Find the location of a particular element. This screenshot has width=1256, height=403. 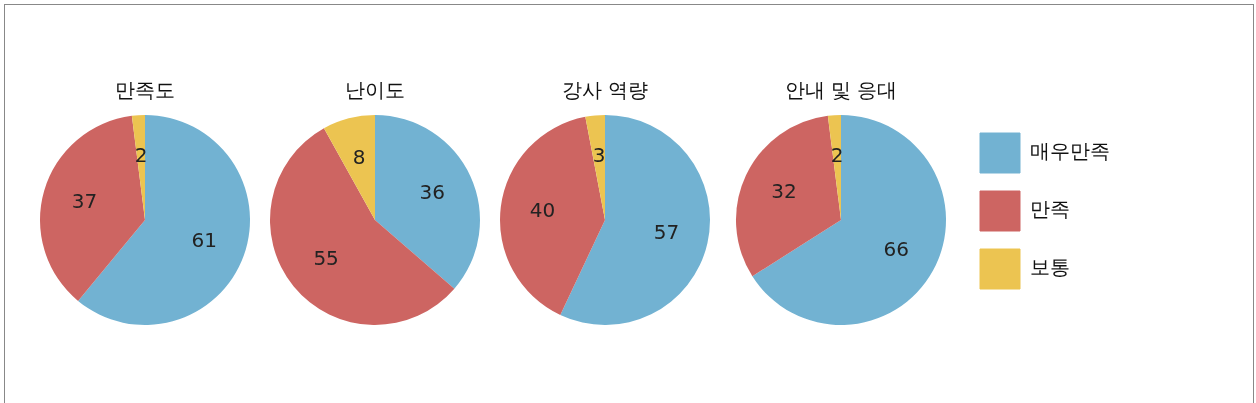

chart-title: 만족도 is located at coordinates (145, 90).